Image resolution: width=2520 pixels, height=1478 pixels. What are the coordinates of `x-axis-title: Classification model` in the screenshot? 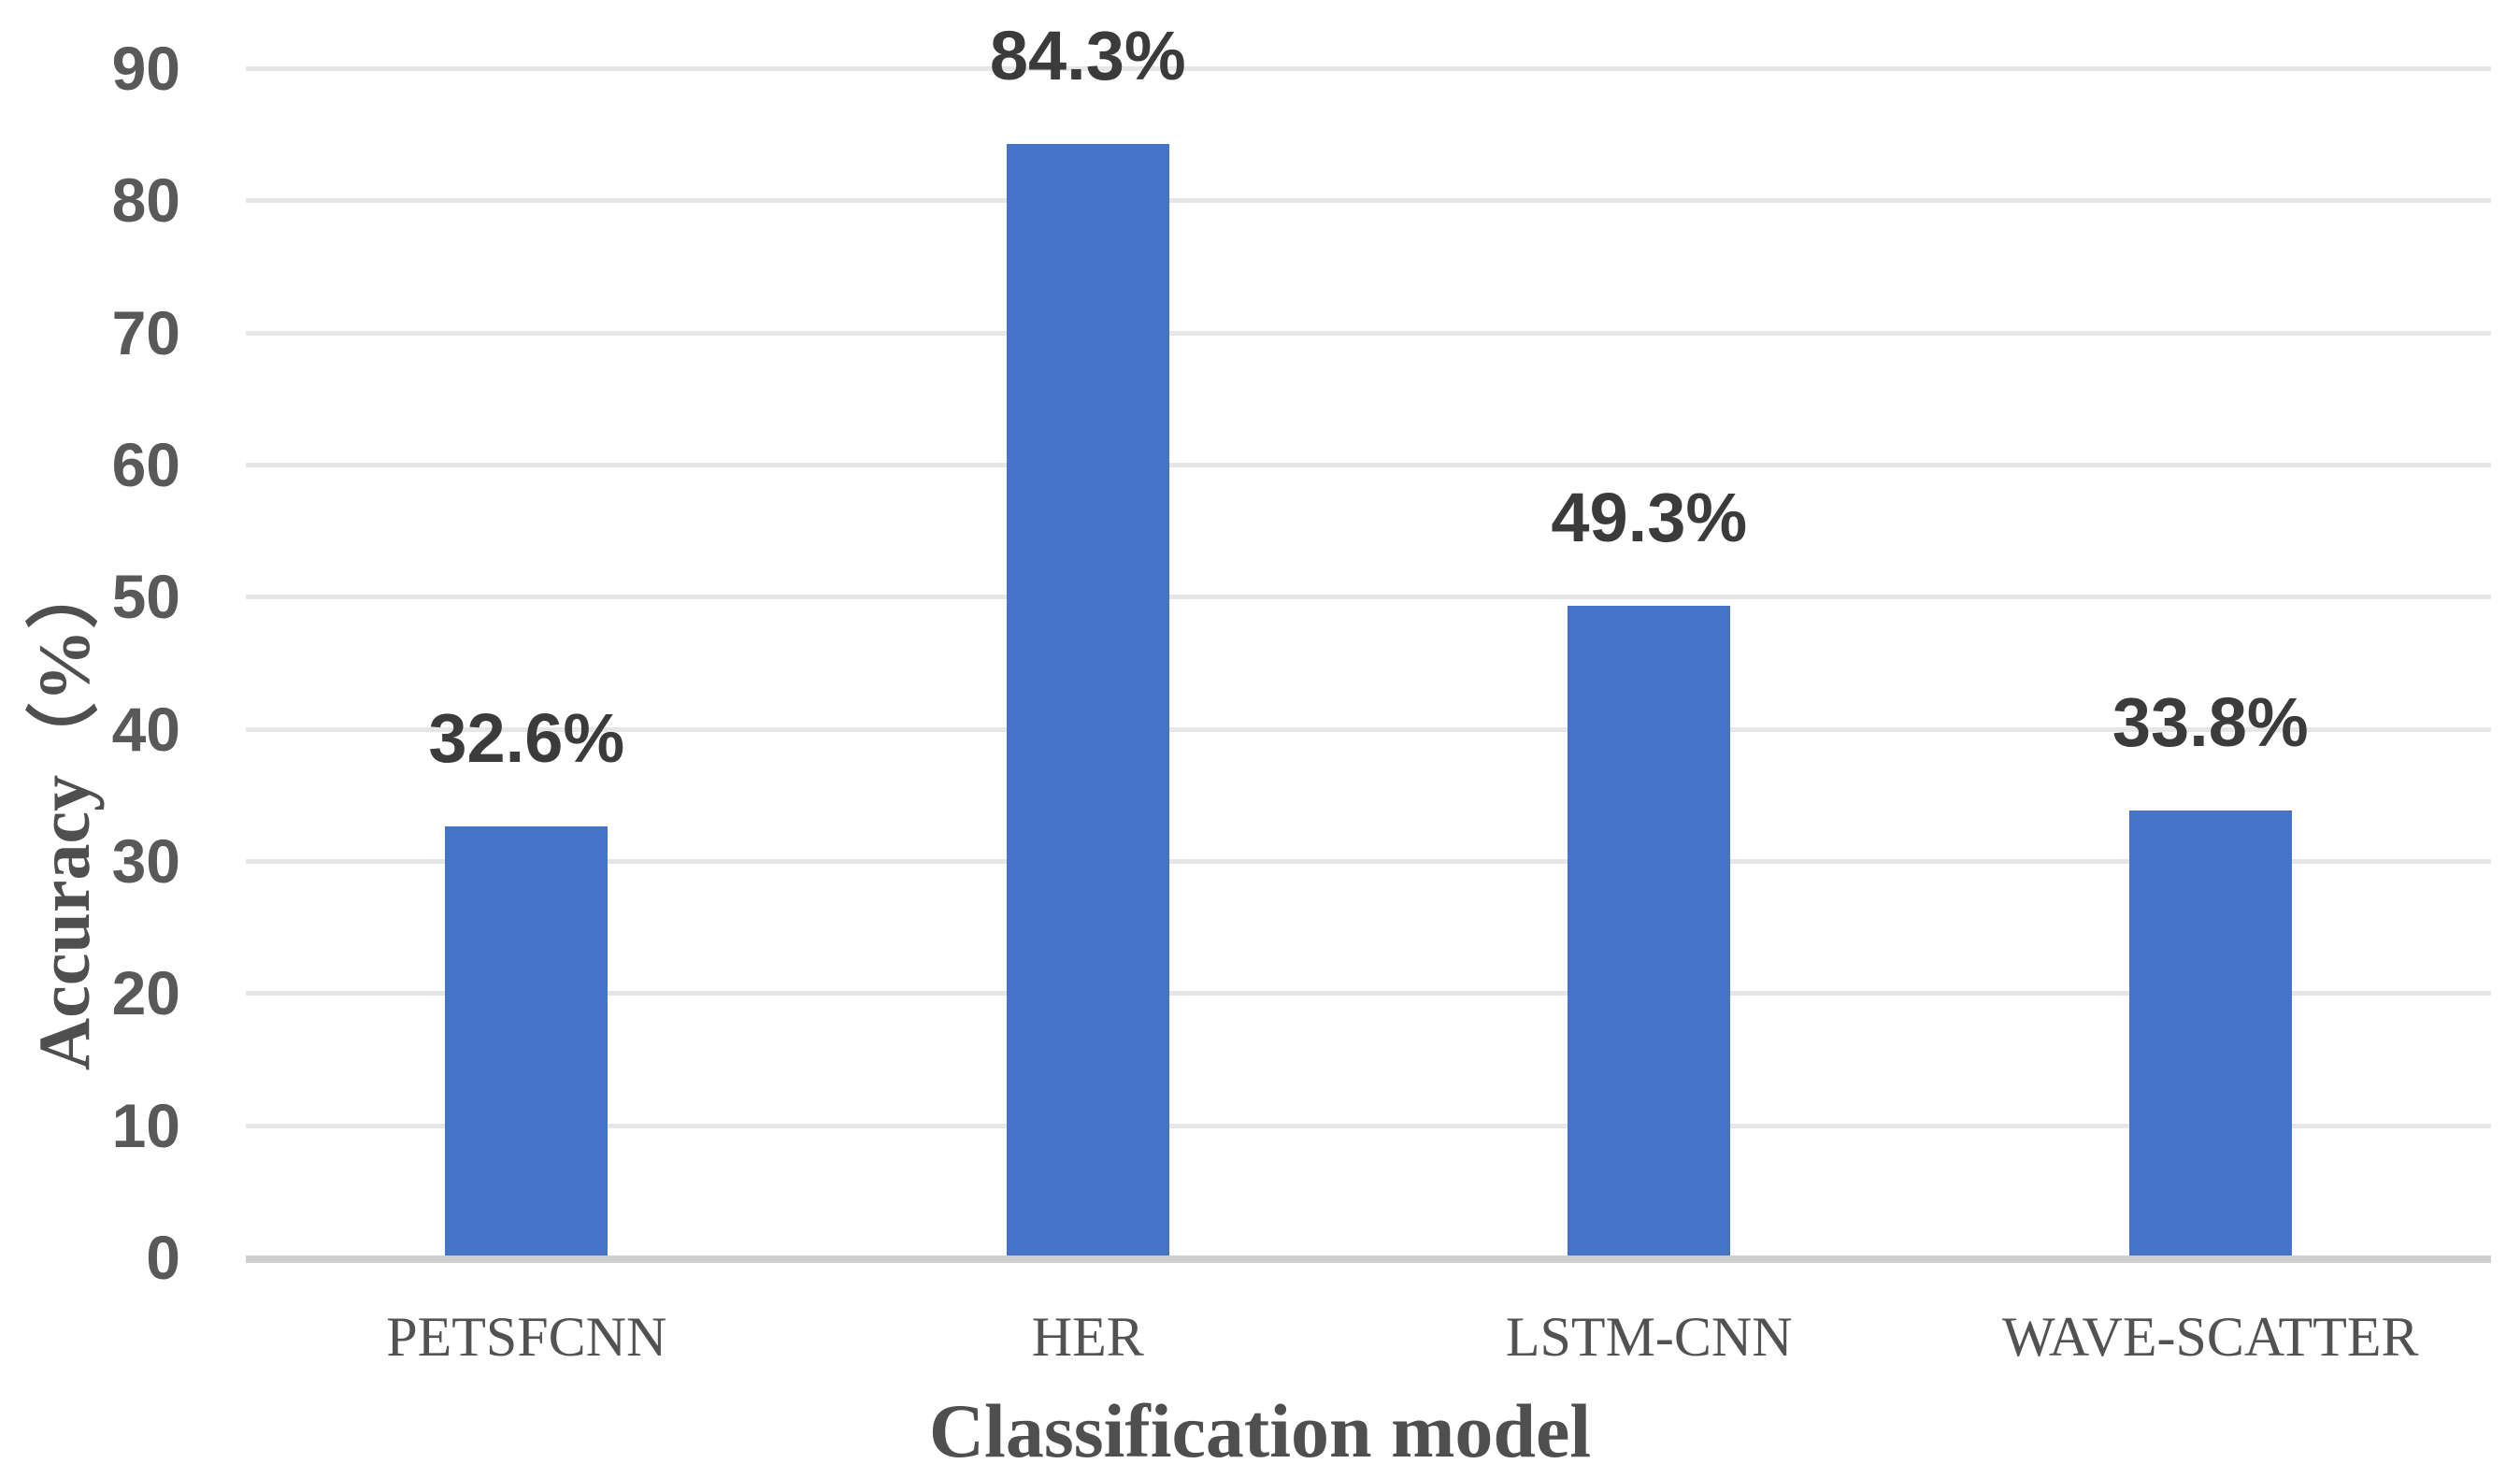 It's located at (1260, 1431).